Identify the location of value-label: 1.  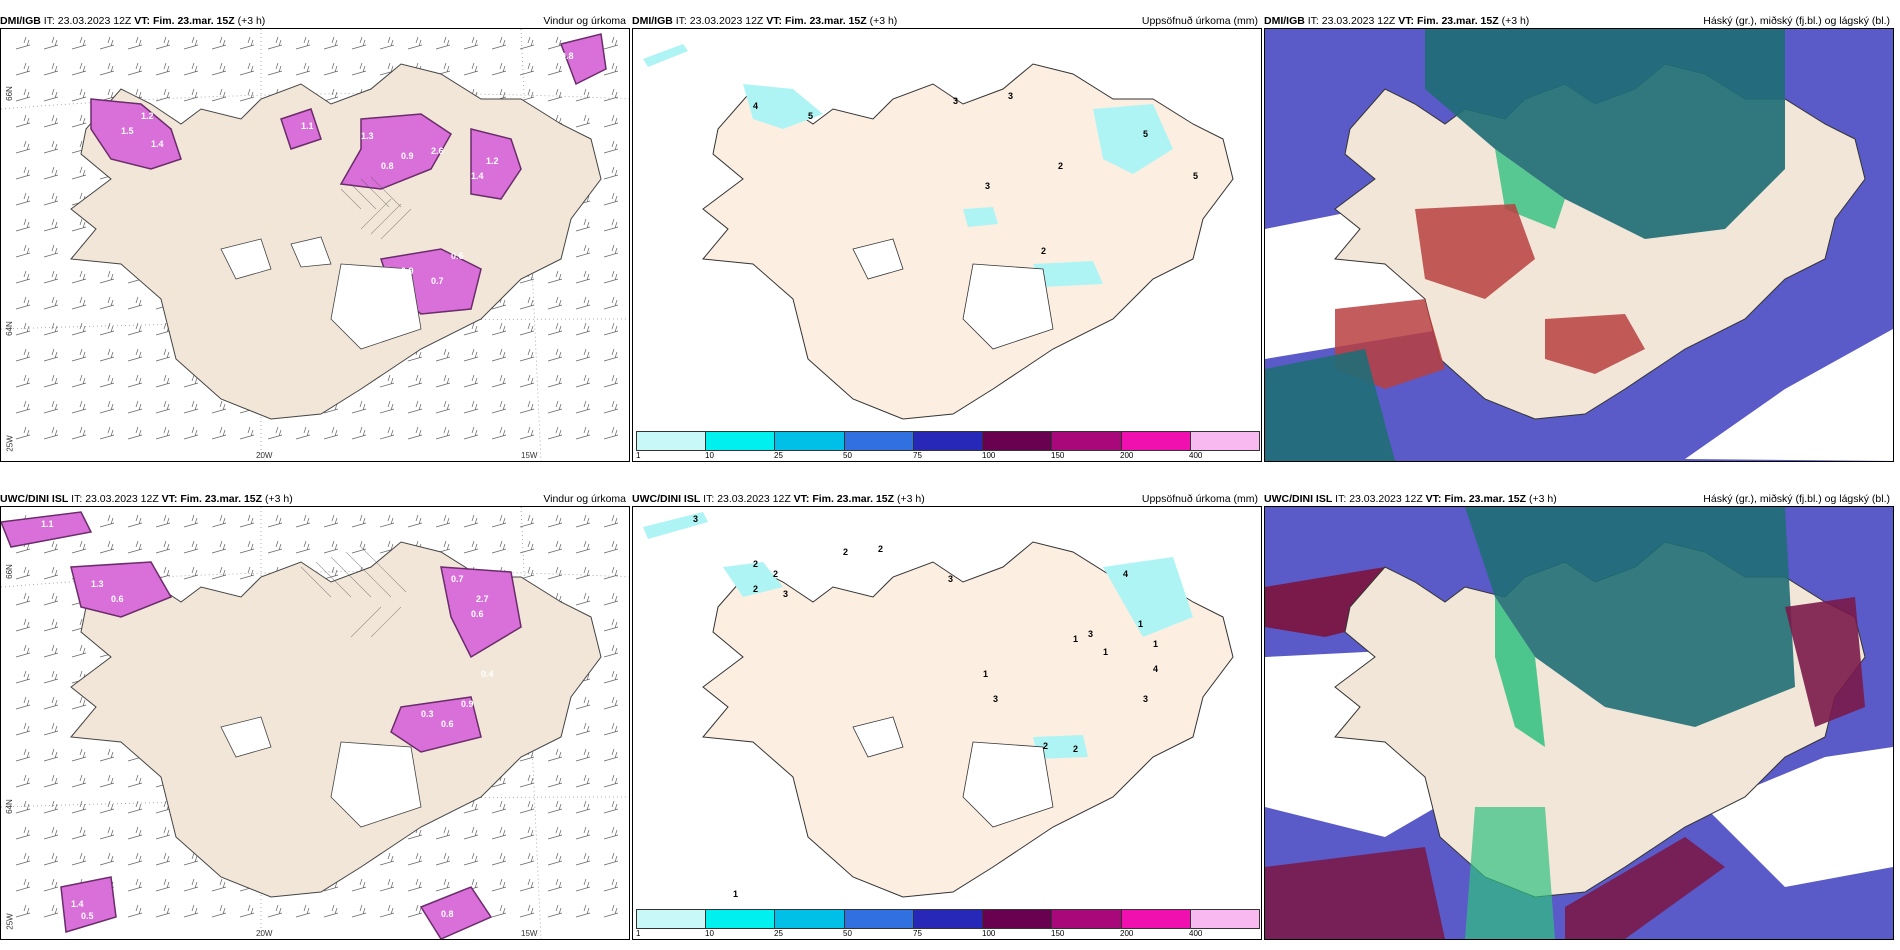
(1155, 644).